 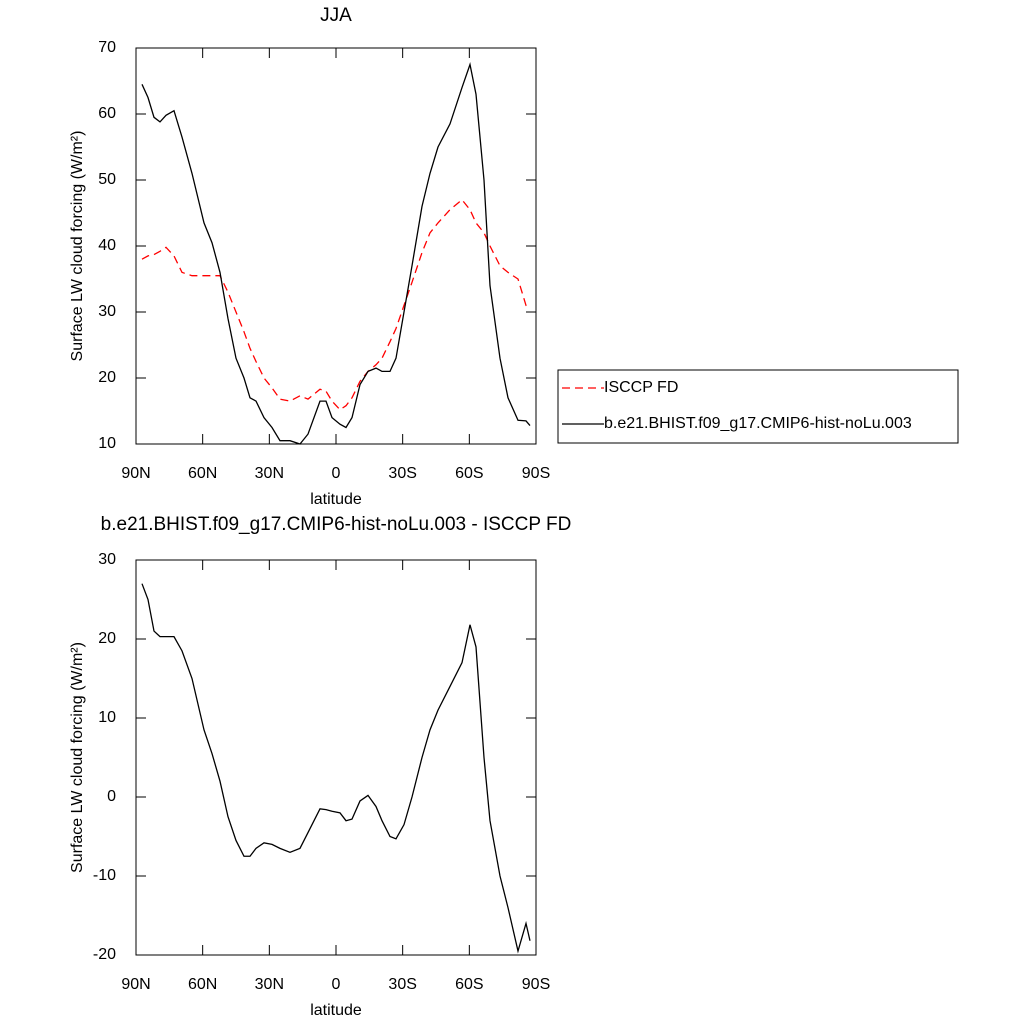 What do you see at coordinates (104, 954) in the screenshot?
I see `y-tick-label: -20` at bounding box center [104, 954].